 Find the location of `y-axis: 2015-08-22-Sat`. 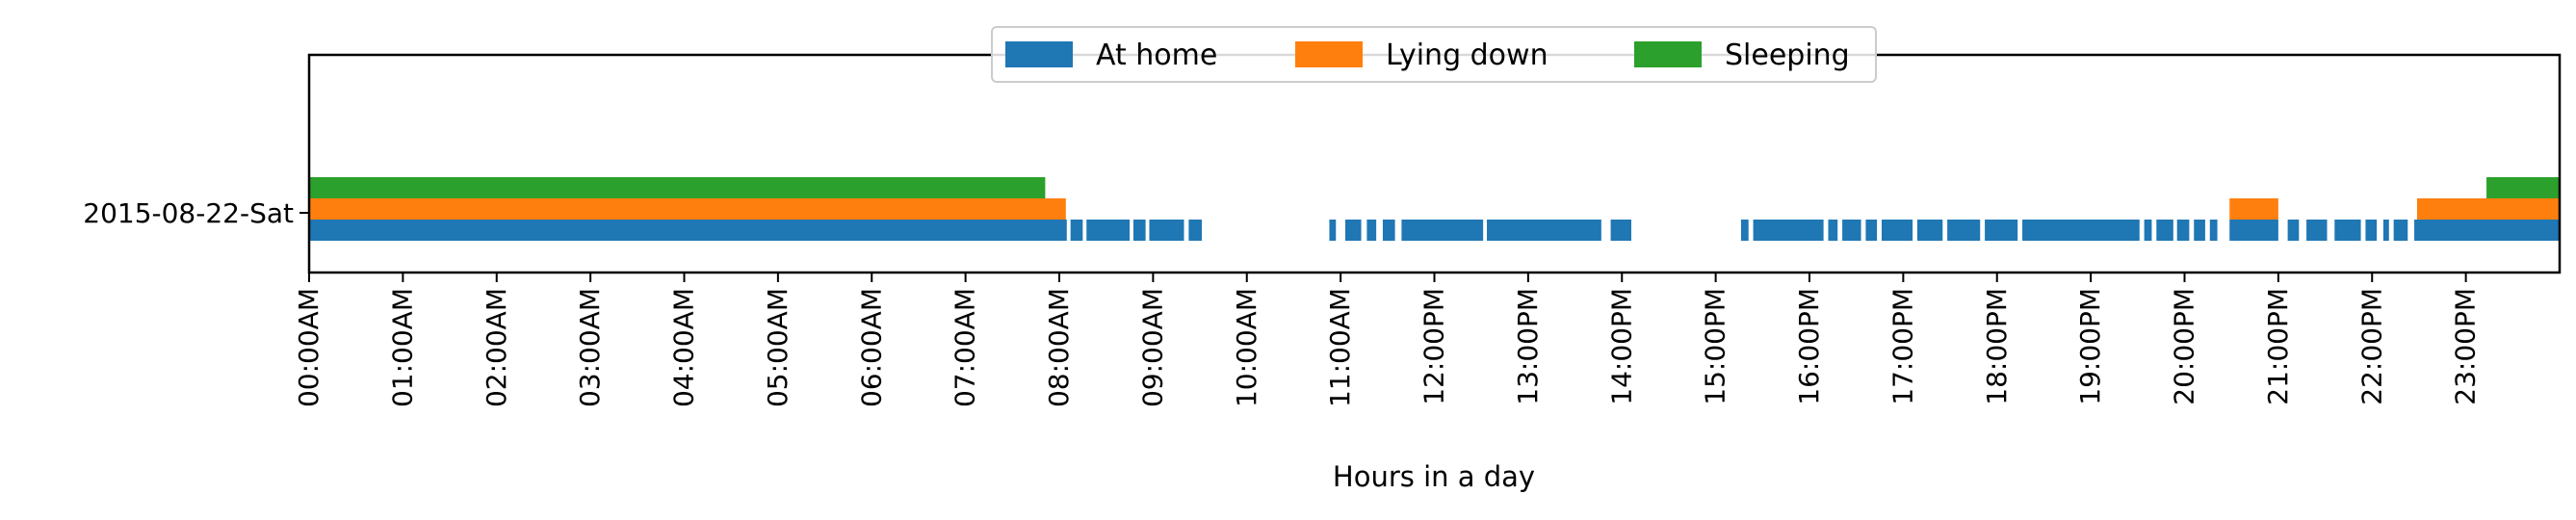

y-axis: 2015-08-22-Sat is located at coordinates (196, 213).